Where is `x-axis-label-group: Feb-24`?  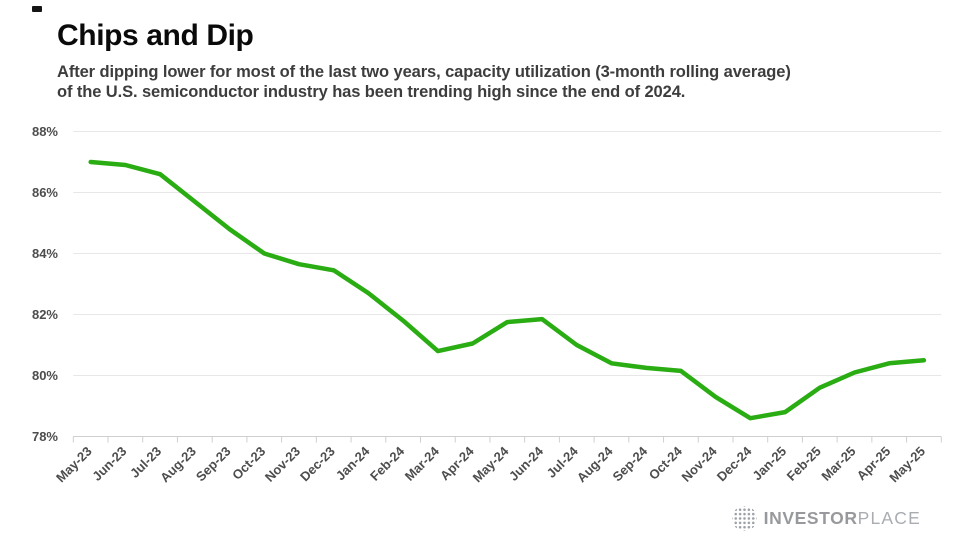
x-axis-label-group: Feb-24 is located at coordinates (387, 463).